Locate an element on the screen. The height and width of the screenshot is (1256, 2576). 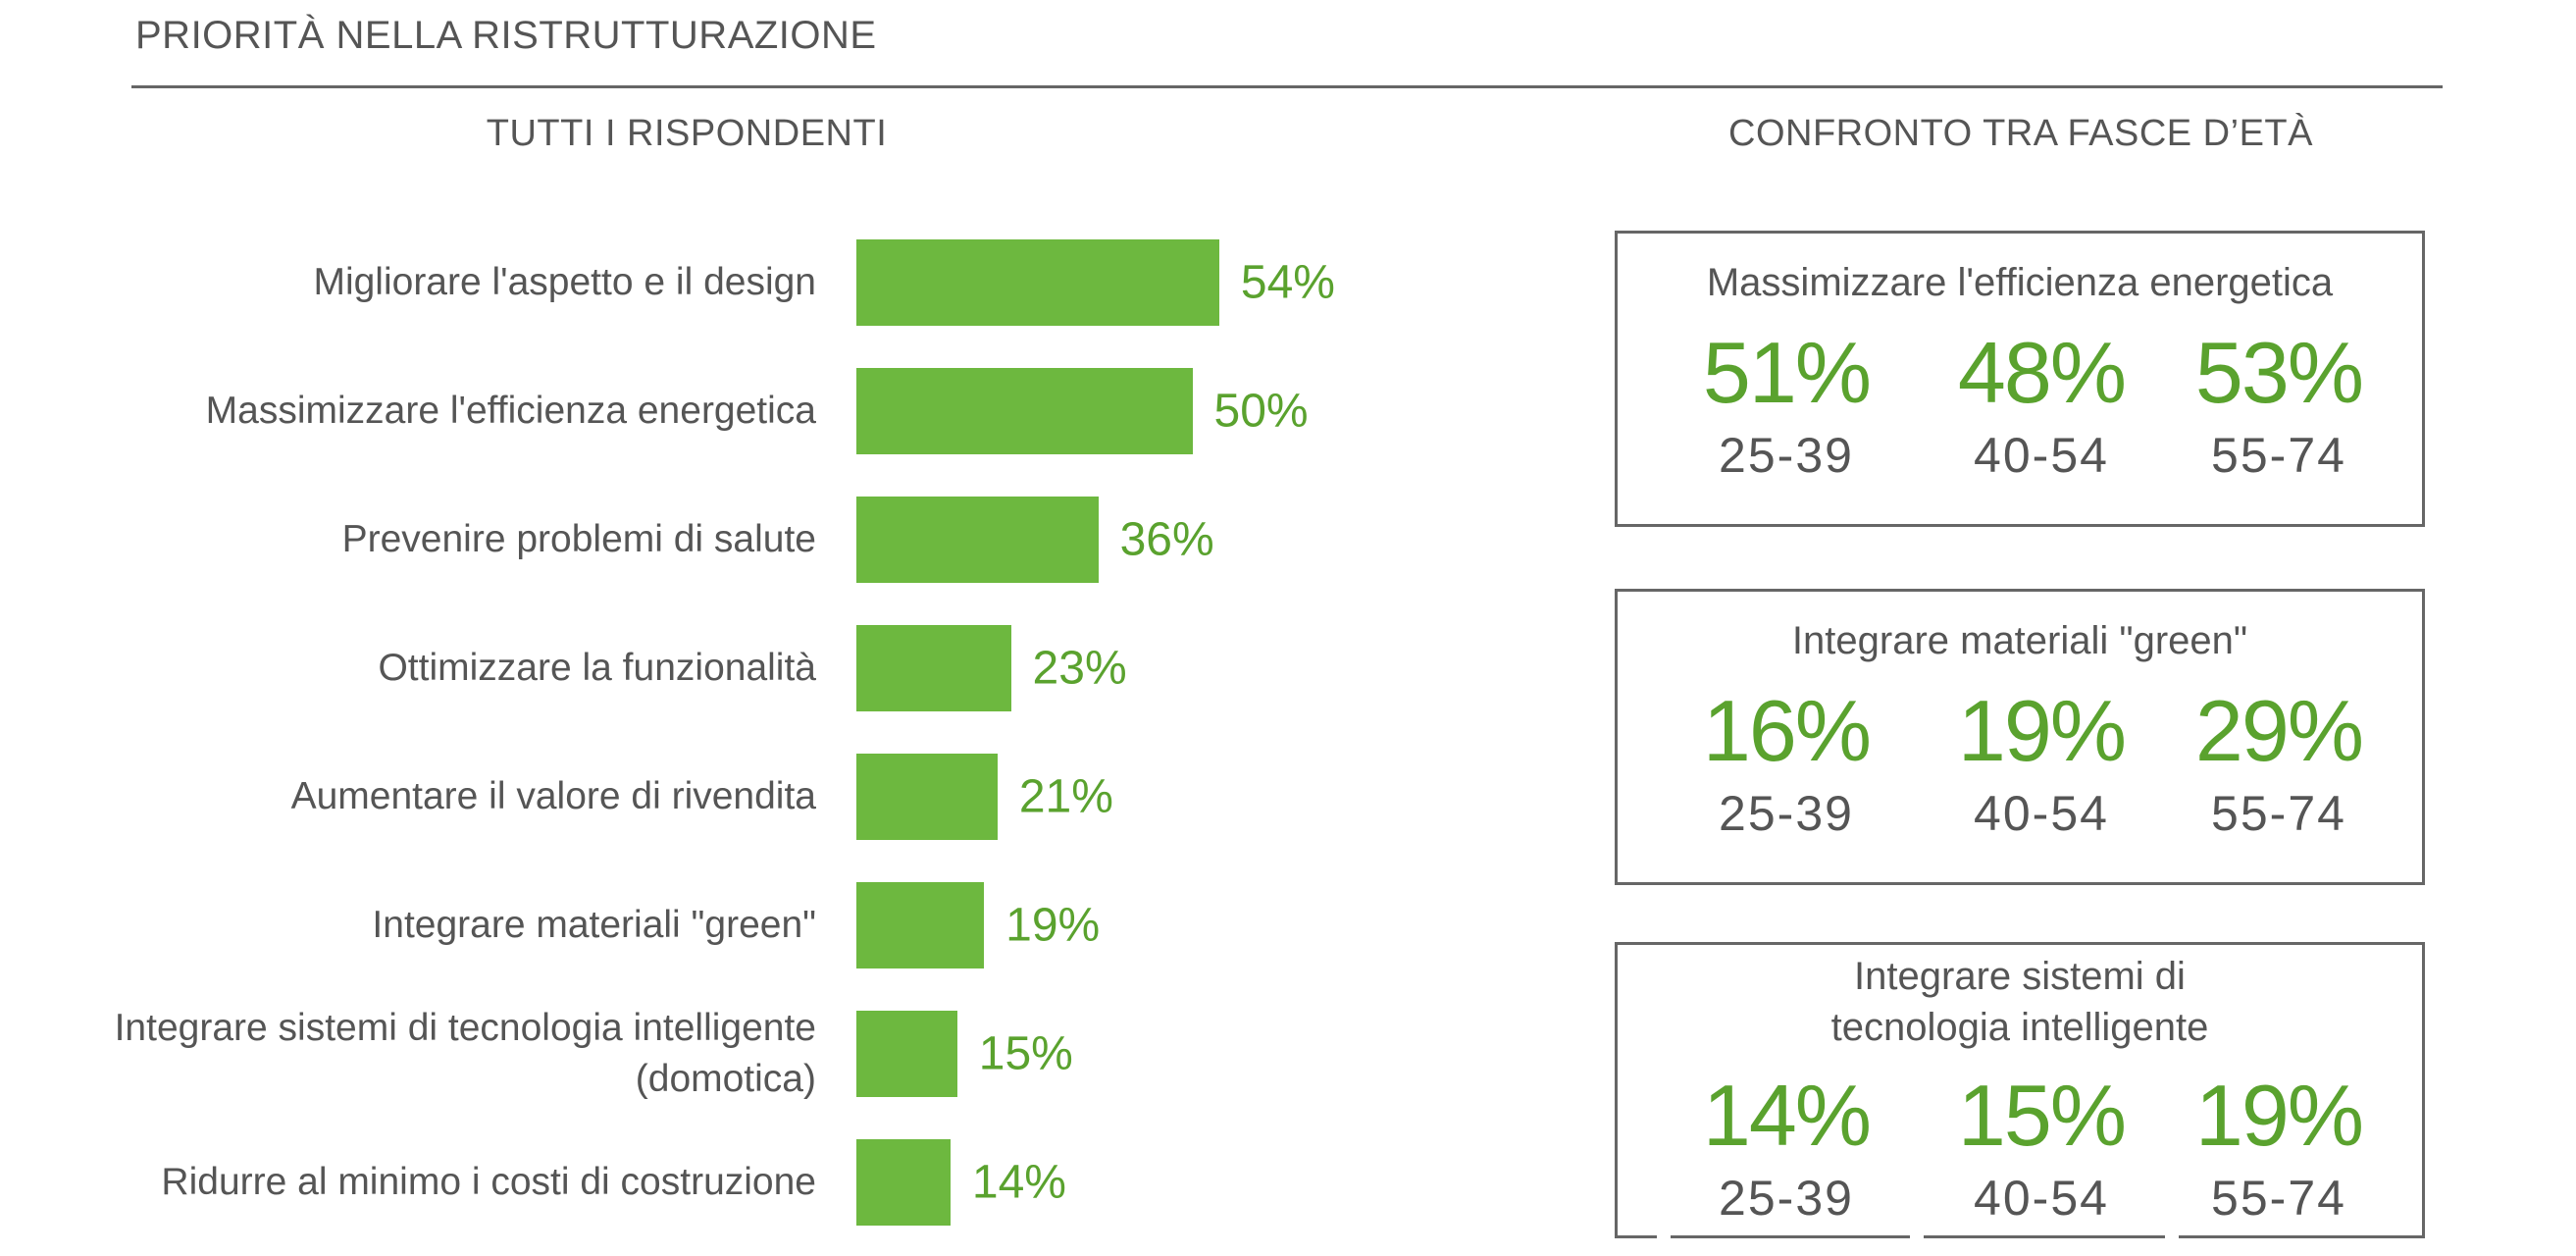
age-group-percentage: 29% is located at coordinates (2279, 730).